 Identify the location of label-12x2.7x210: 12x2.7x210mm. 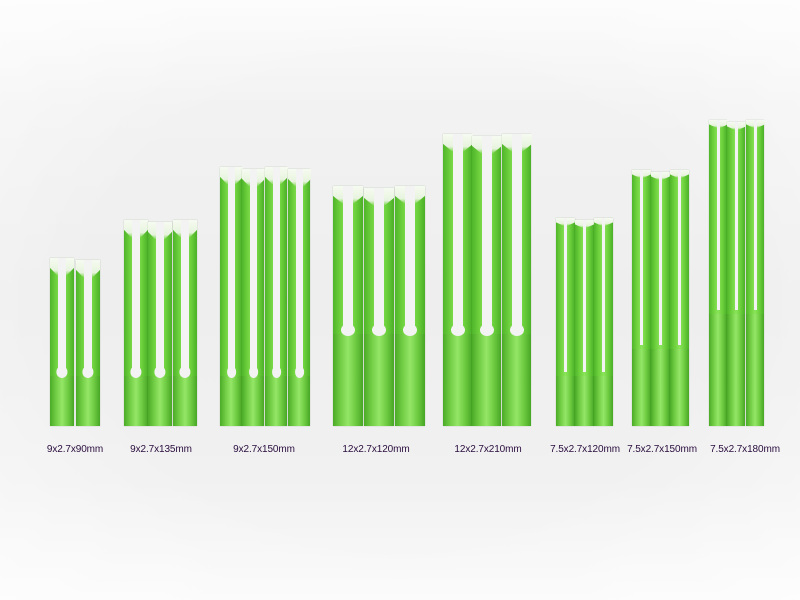
(488, 449).